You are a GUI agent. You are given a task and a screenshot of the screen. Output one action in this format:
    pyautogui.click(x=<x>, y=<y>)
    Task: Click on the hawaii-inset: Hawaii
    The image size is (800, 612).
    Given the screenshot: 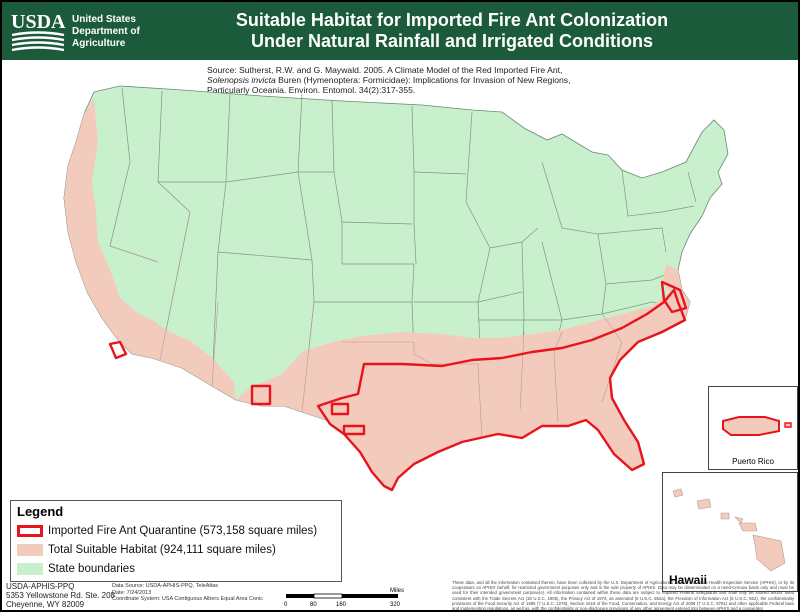 What is the action you would take?
    pyautogui.click(x=730, y=532)
    